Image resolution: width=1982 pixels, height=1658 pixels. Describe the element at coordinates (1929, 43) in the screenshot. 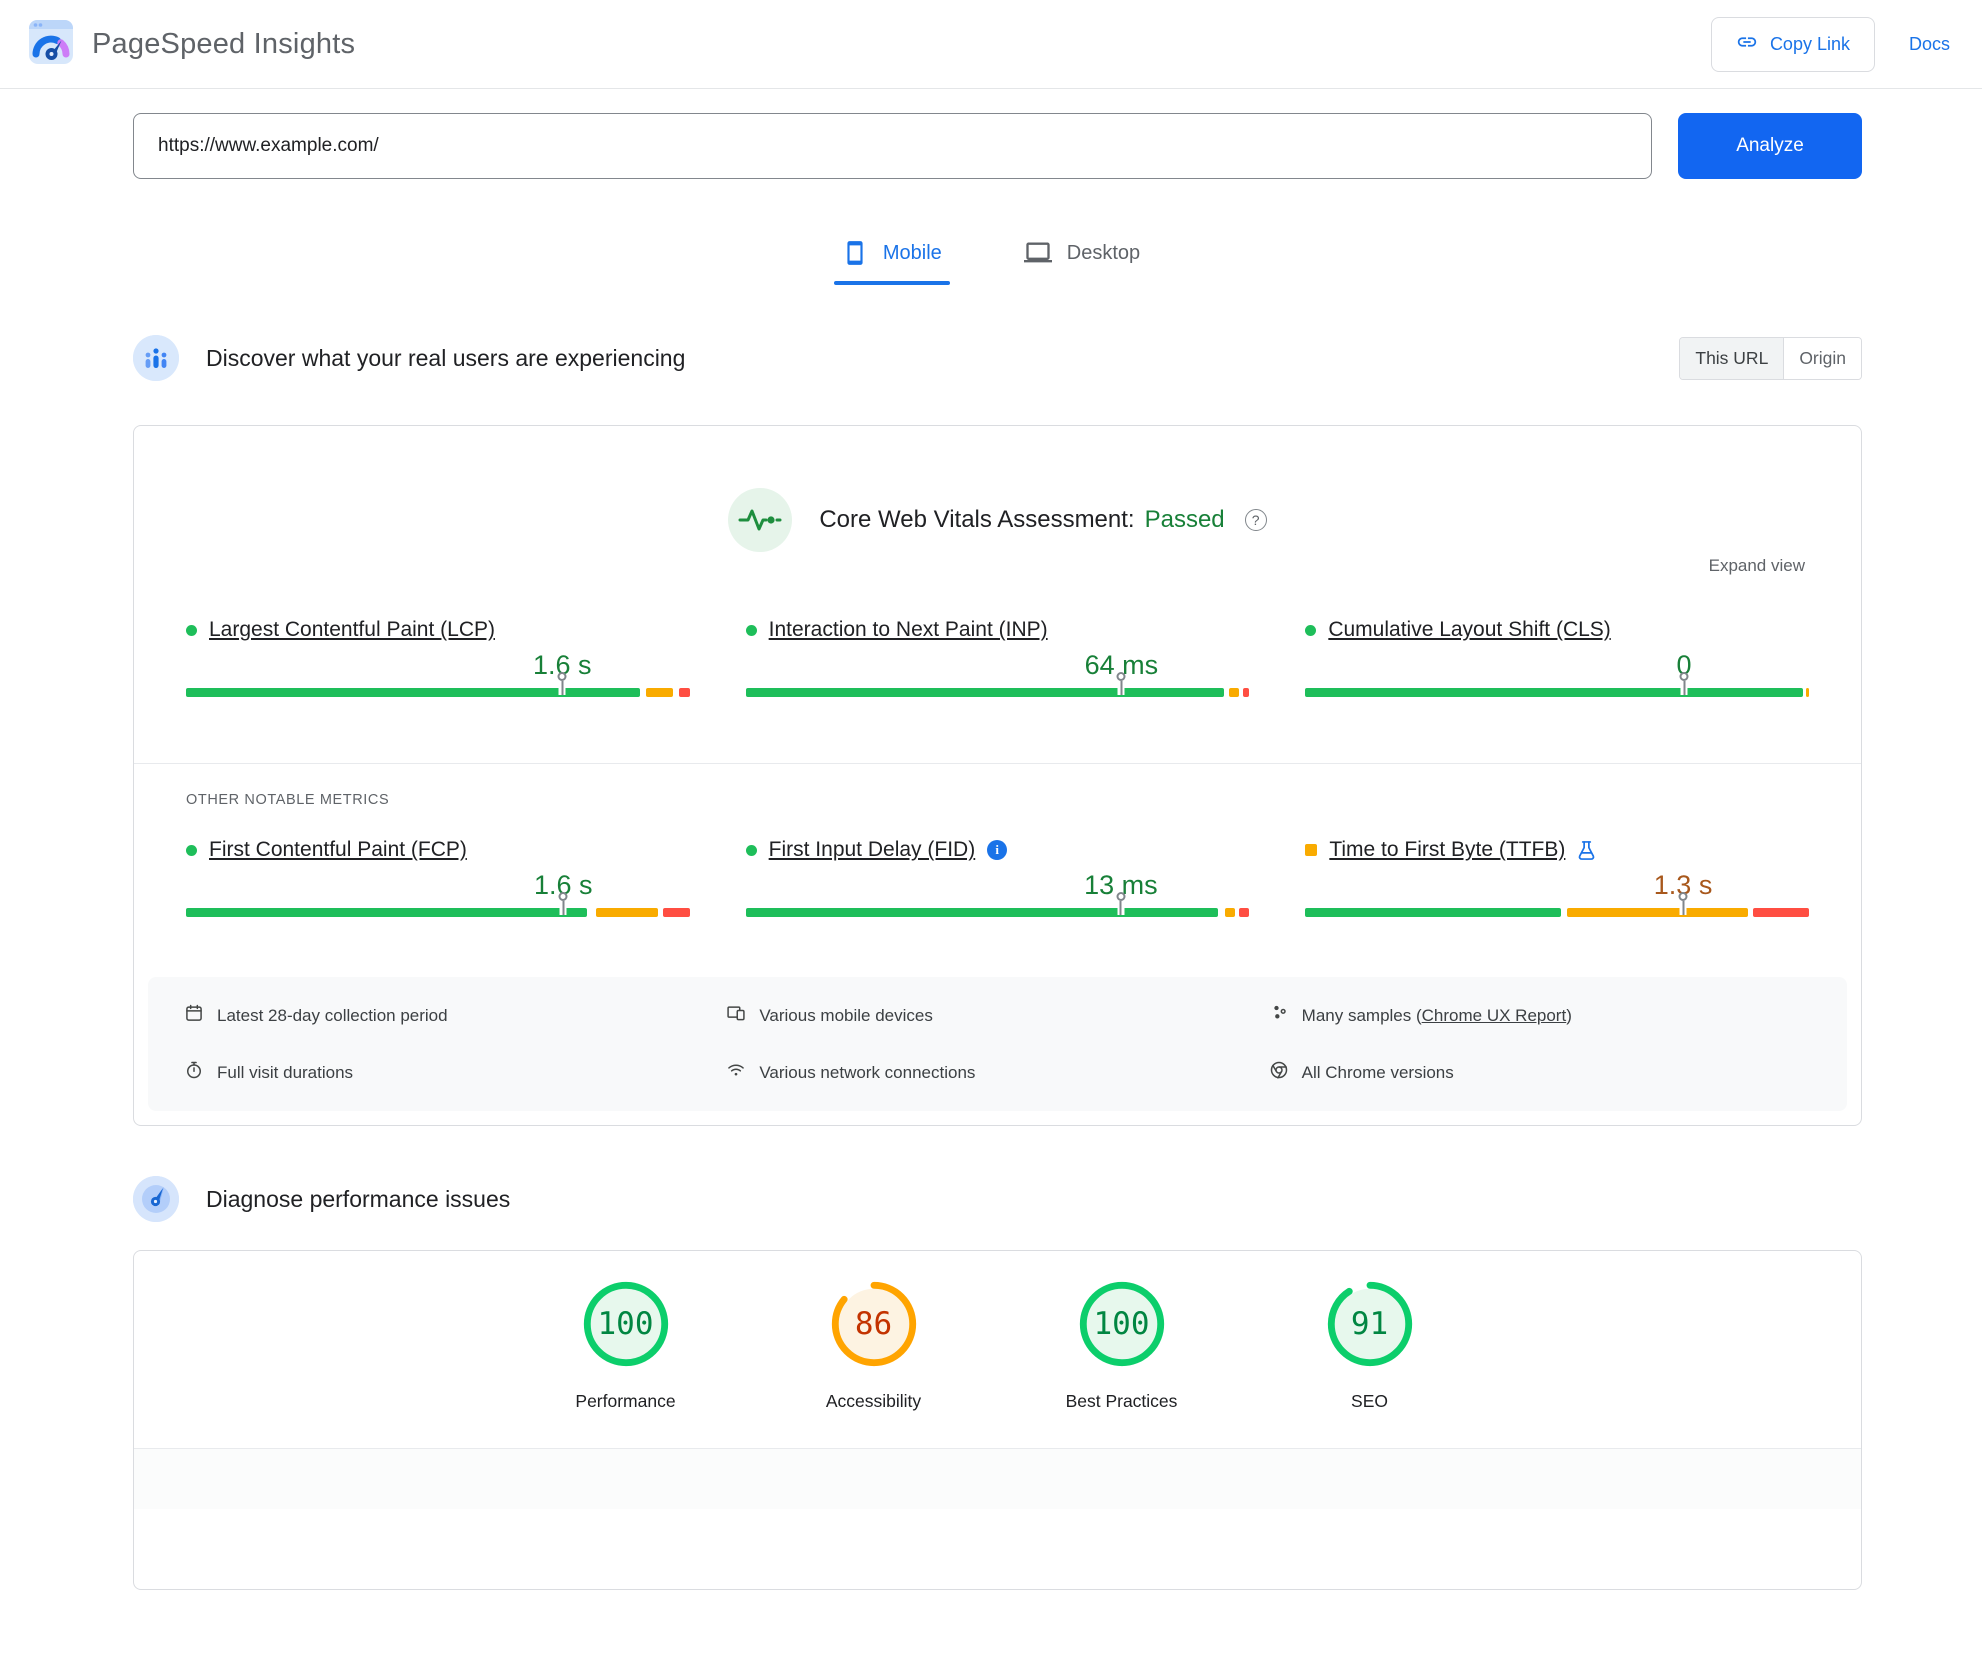

I see `docs-link: Docs` at that location.